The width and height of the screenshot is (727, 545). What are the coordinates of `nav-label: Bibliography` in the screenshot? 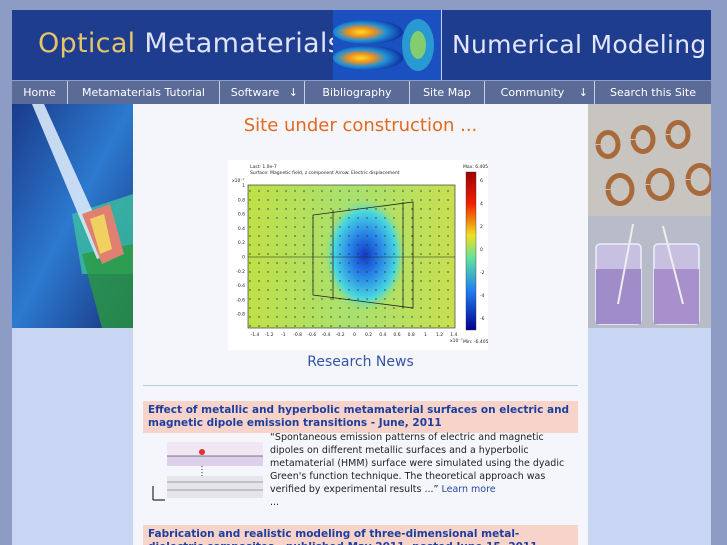 It's located at (357, 92).